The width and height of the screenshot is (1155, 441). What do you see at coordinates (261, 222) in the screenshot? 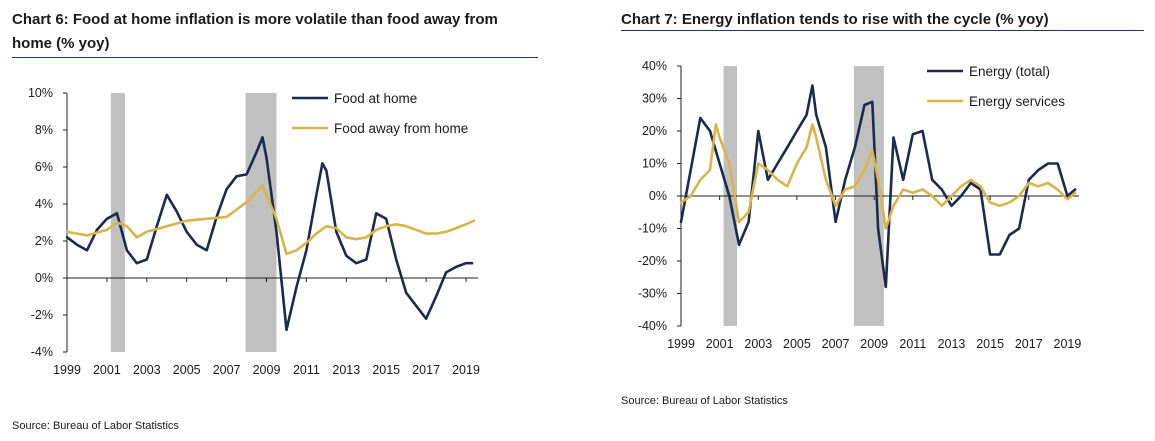
I see `recession-band` at bounding box center [261, 222].